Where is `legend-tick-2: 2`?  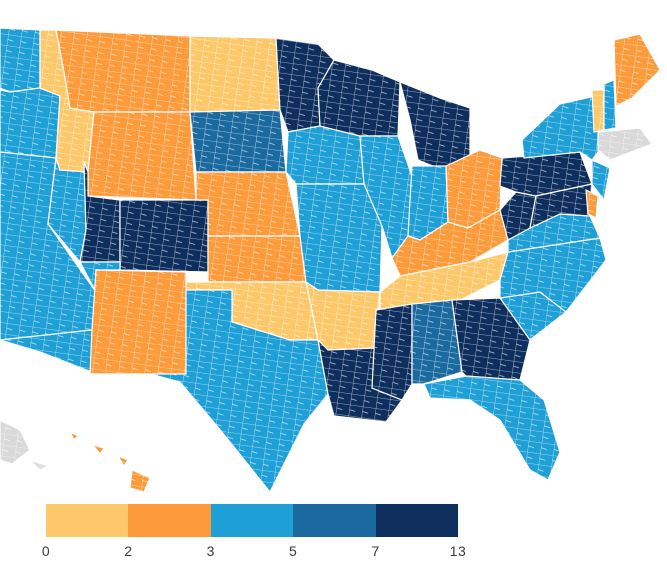
legend-tick-2: 2 is located at coordinates (128, 551).